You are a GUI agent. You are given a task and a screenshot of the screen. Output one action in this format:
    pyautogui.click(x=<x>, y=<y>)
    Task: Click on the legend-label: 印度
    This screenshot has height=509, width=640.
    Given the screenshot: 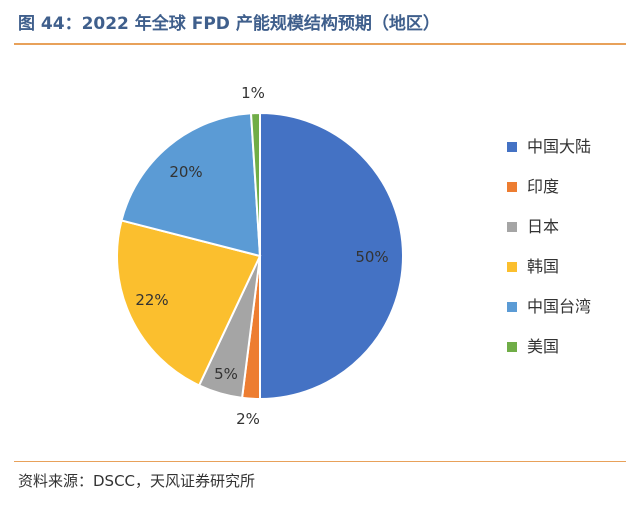 What is the action you would take?
    pyautogui.click(x=543, y=186)
    